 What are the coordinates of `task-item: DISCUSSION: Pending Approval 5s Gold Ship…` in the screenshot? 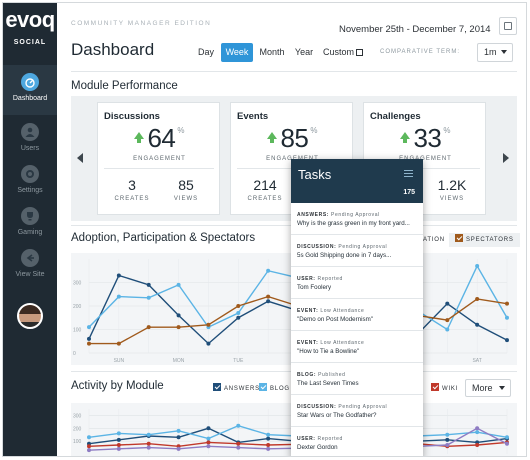 It's located at (357, 251).